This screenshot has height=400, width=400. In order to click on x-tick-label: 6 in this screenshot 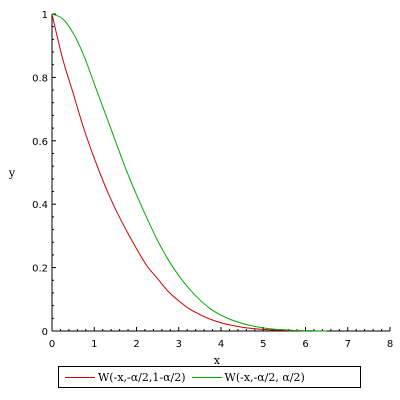, I will do `click(305, 344)`.